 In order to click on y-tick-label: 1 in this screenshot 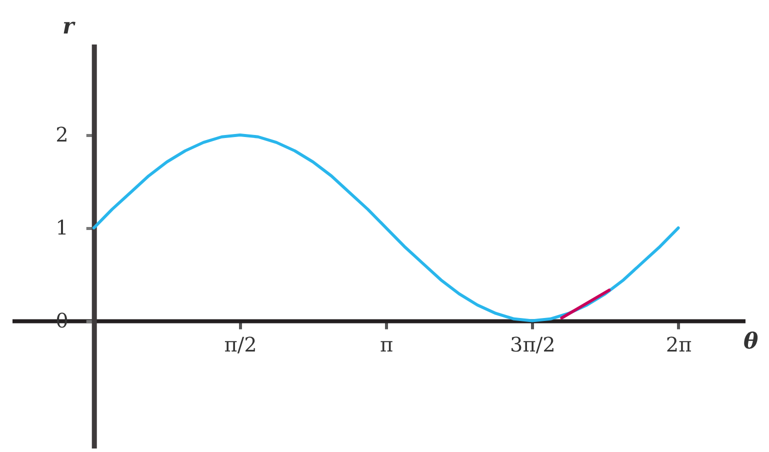, I will do `click(62, 227)`.